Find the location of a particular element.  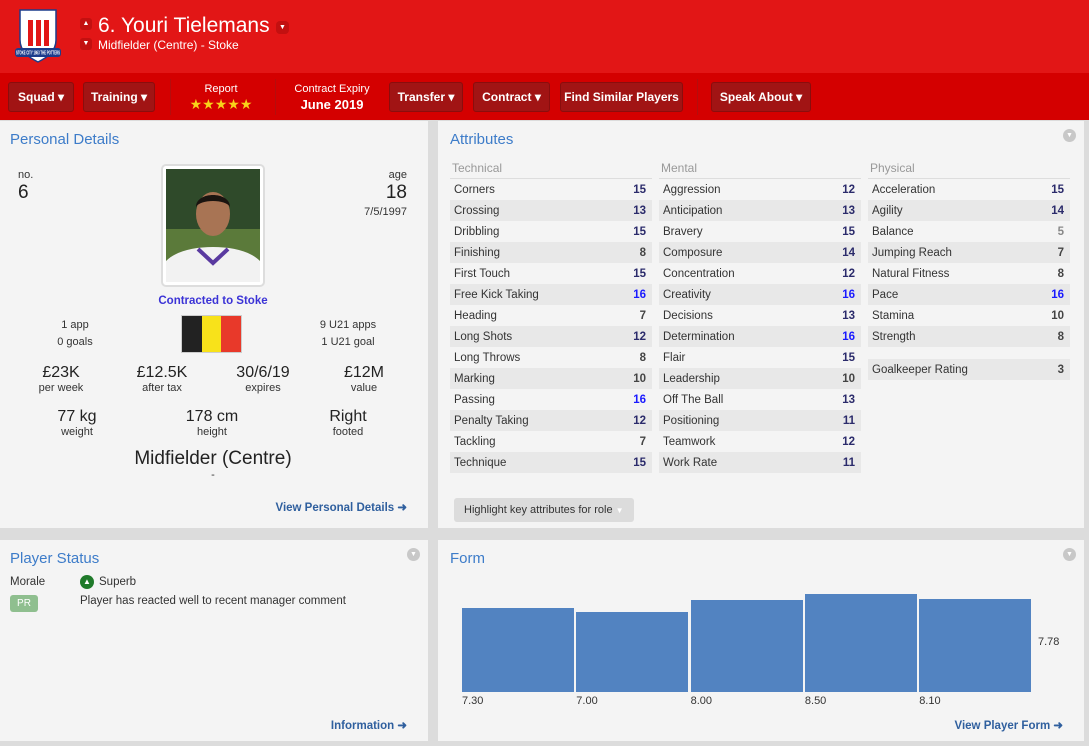

attribute-row: Off The Ball 13 is located at coordinates (760, 399).